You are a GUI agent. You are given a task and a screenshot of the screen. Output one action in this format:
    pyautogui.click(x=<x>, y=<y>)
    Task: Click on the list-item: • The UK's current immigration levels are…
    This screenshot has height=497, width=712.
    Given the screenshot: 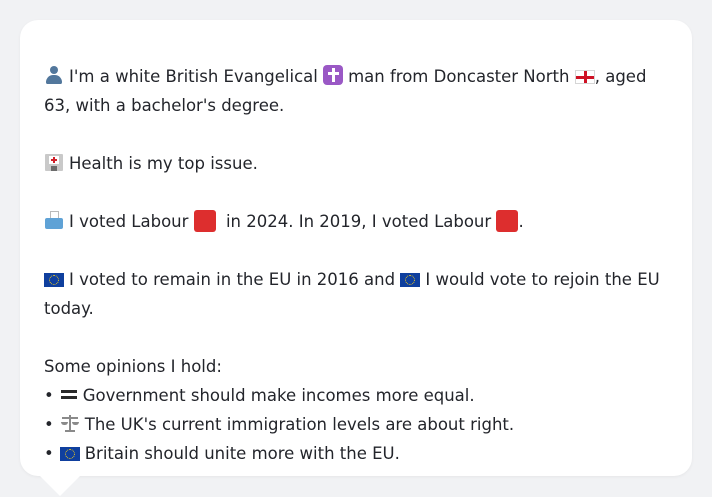 What is the action you would take?
    pyautogui.click(x=356, y=424)
    